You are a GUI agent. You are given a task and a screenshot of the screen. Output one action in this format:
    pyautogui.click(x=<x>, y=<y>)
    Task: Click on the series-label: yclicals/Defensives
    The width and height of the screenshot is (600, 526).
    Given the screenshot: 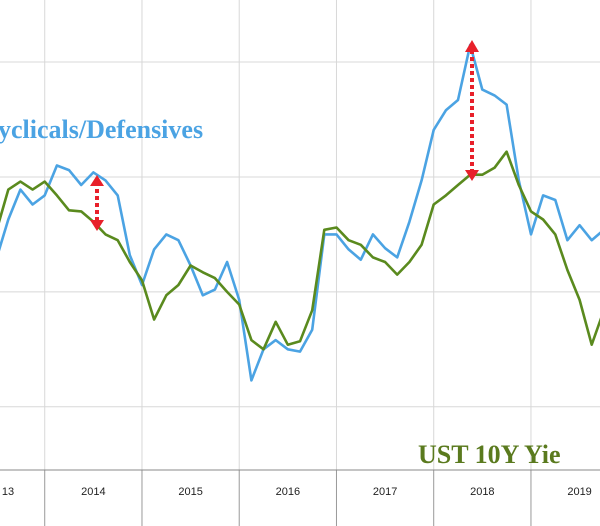 What is the action you would take?
    pyautogui.click(x=101, y=129)
    